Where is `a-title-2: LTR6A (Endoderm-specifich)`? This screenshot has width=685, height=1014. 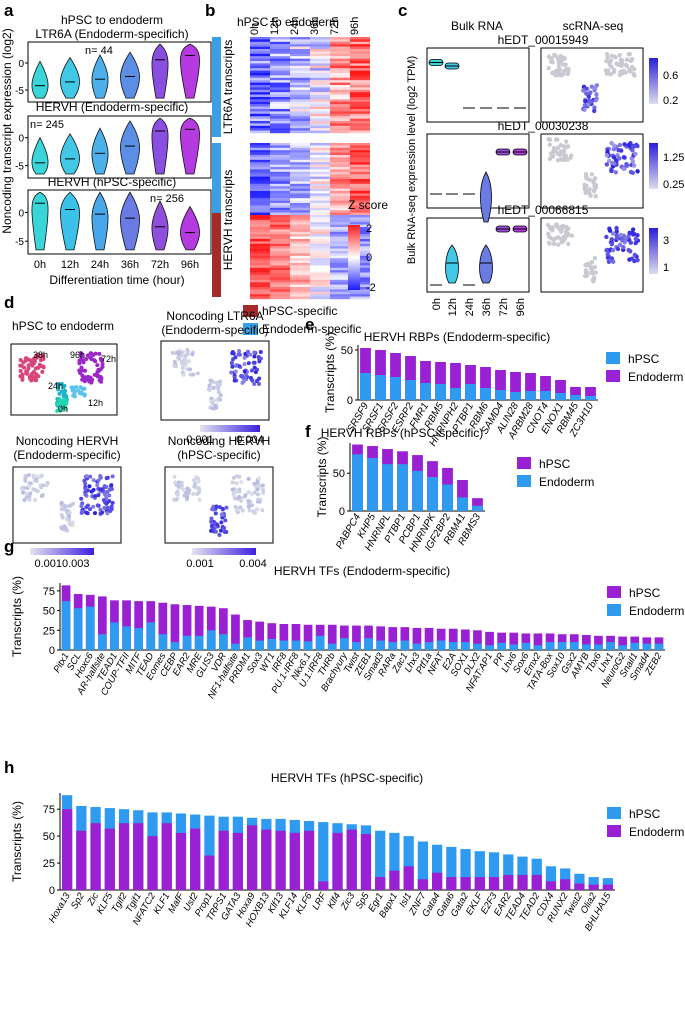 a-title-2: LTR6A (Endoderm-specifich) is located at coordinates (111, 34).